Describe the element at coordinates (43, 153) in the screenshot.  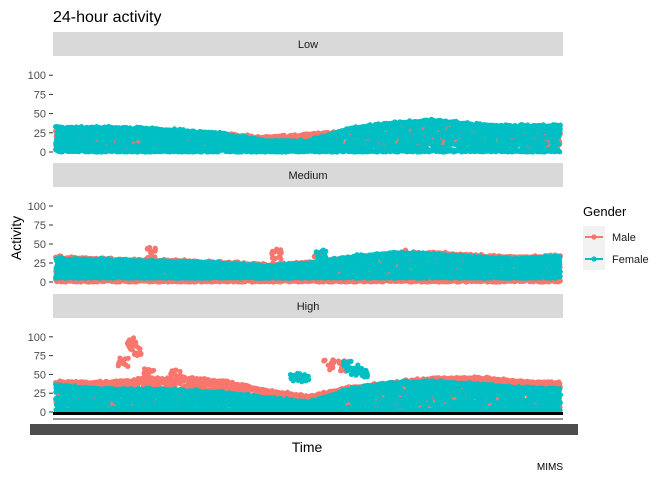
I see `y-tick-label: 0` at that location.